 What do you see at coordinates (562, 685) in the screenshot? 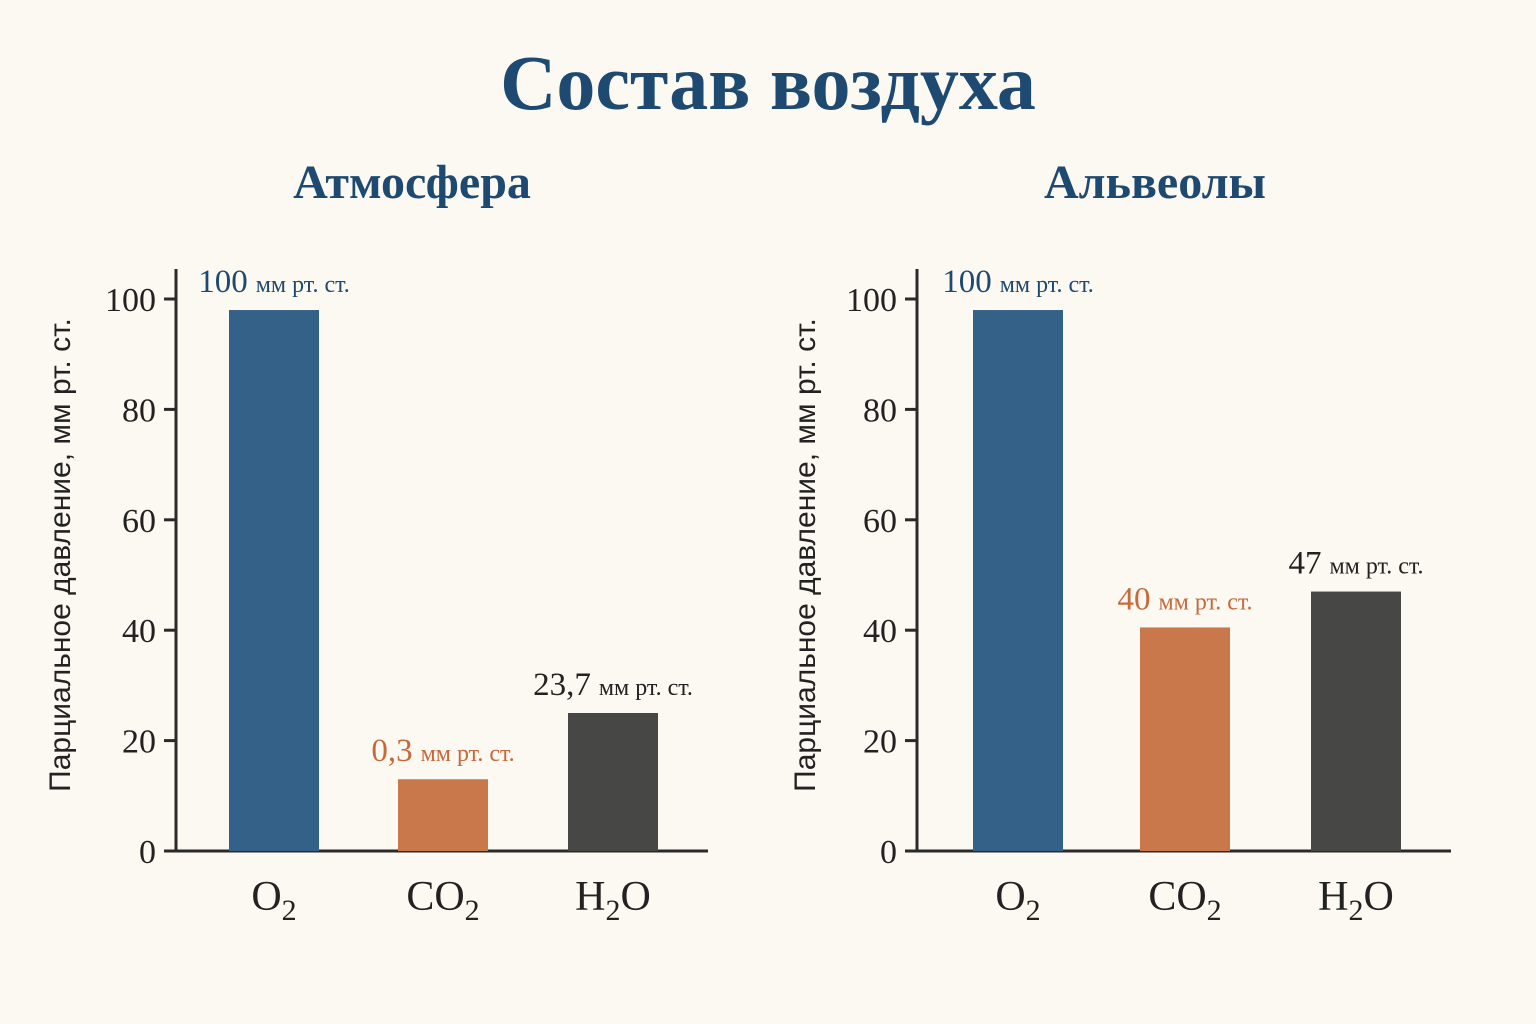
I see `data-label-value: 23,7` at bounding box center [562, 685].